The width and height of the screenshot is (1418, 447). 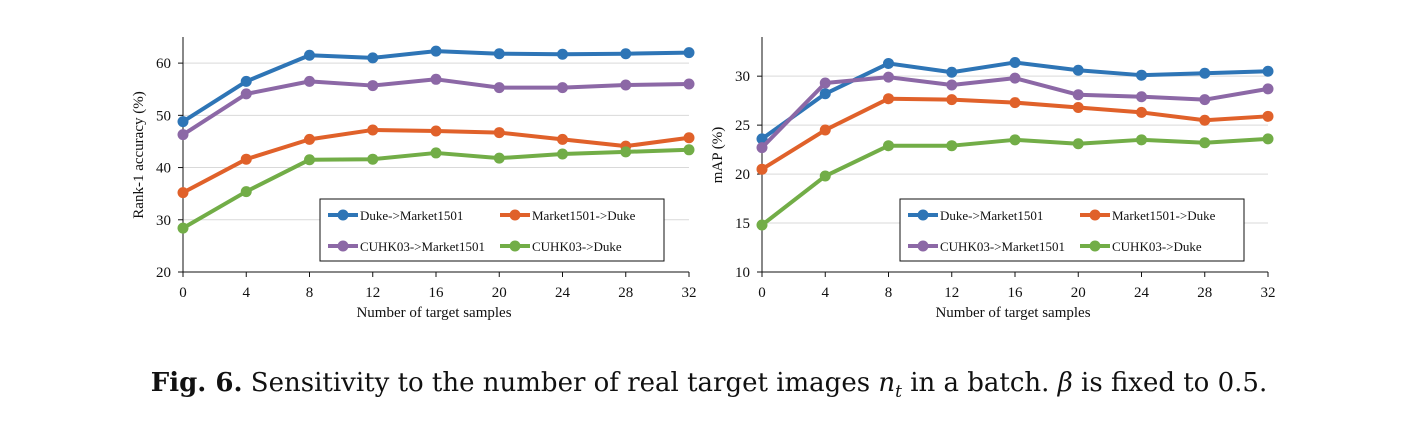 I want to click on y-tick-label: 20, so click(x=742, y=175).